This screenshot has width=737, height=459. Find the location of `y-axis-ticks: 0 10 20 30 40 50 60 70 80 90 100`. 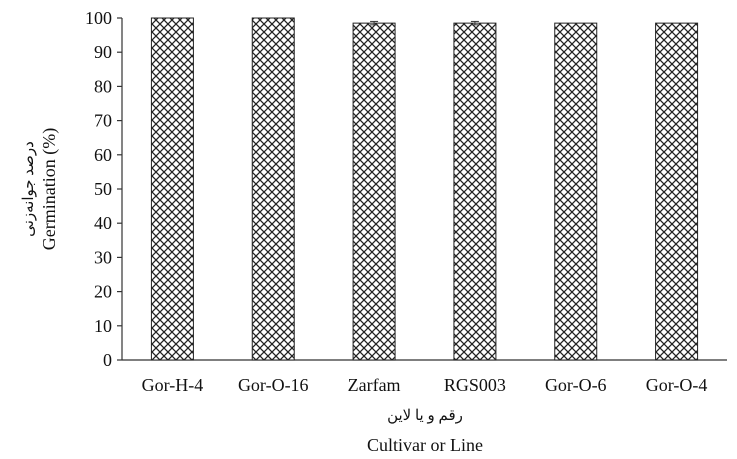

y-axis-ticks: 0 10 20 30 40 50 60 70 80 90 100 is located at coordinates (103, 189).